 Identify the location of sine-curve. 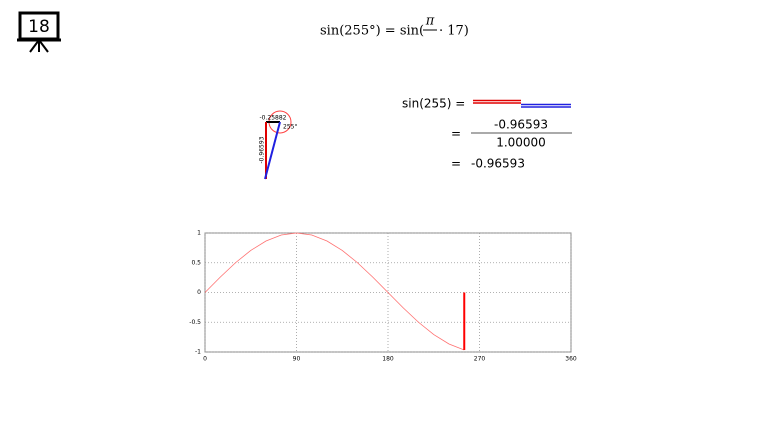
(334, 291).